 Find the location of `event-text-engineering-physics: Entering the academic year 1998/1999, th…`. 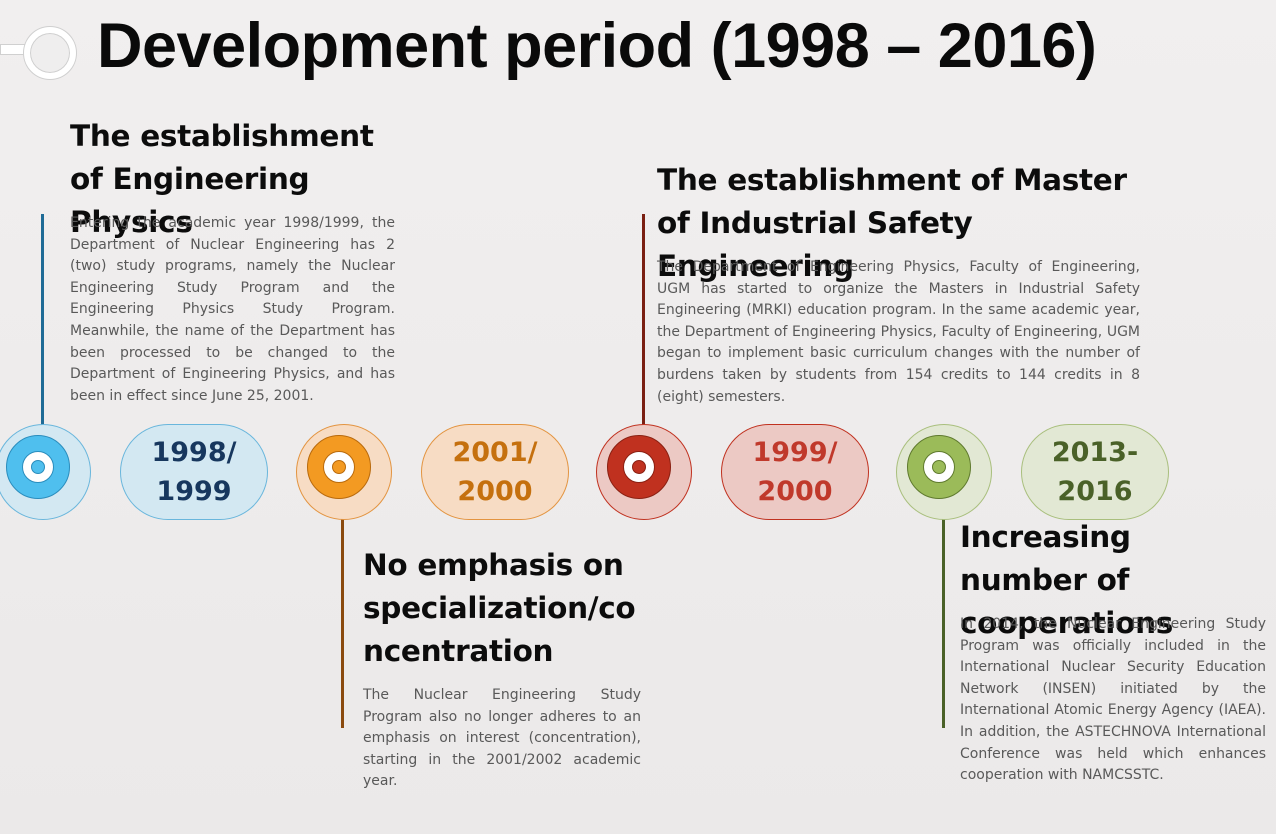

event-text-engineering-physics: Entering the academic year 1998/1999, th… is located at coordinates (232, 309).